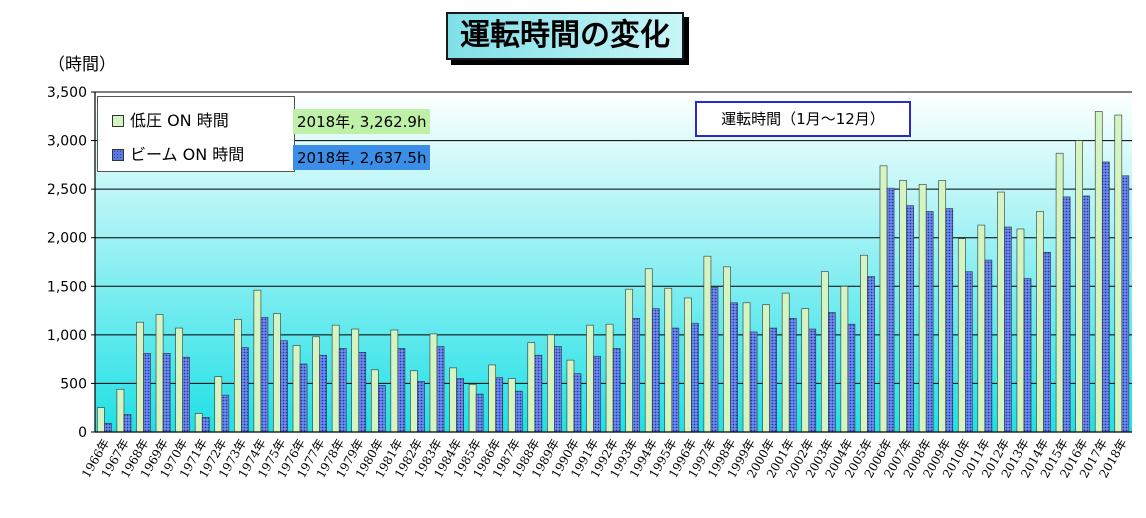  What do you see at coordinates (565, 36) in the screenshot?
I see `chart-title: 運転時間の変化` at bounding box center [565, 36].